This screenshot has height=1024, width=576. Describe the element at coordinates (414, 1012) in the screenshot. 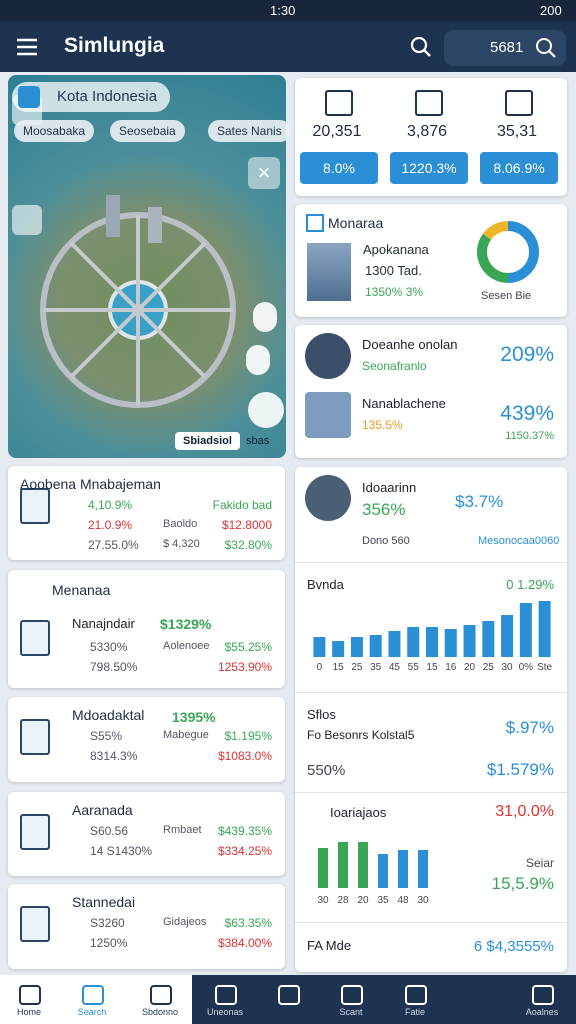

I see `nav-label: Fatie` at that location.